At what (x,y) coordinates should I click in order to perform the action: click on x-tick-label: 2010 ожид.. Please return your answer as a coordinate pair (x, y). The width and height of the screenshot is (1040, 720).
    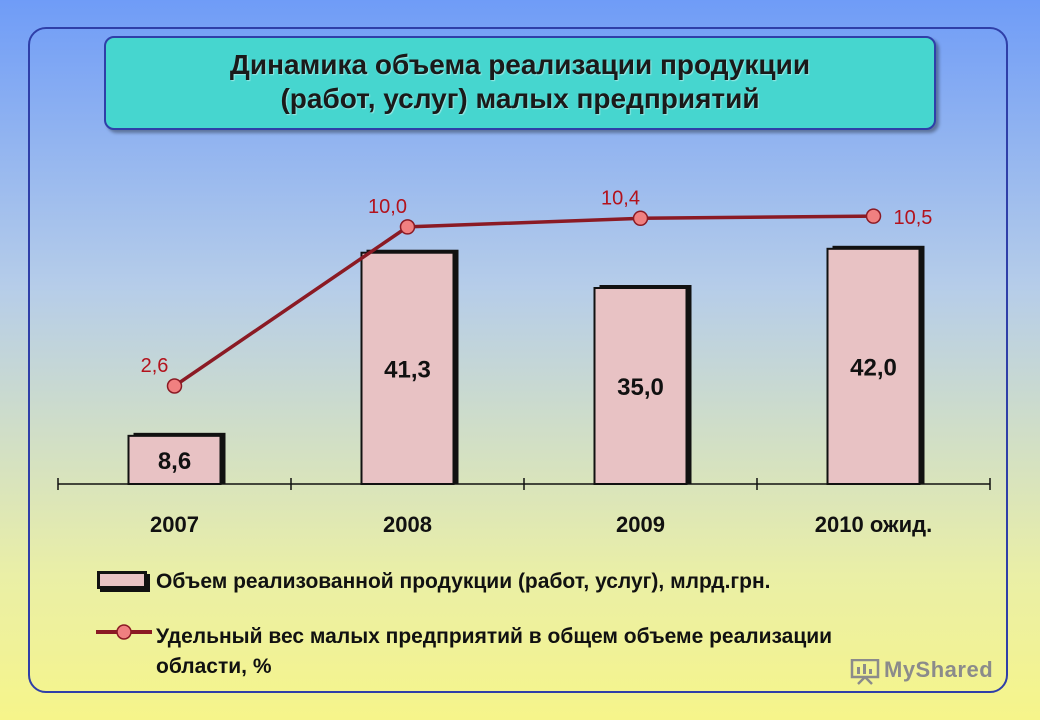
    Looking at the image, I should click on (873, 524).